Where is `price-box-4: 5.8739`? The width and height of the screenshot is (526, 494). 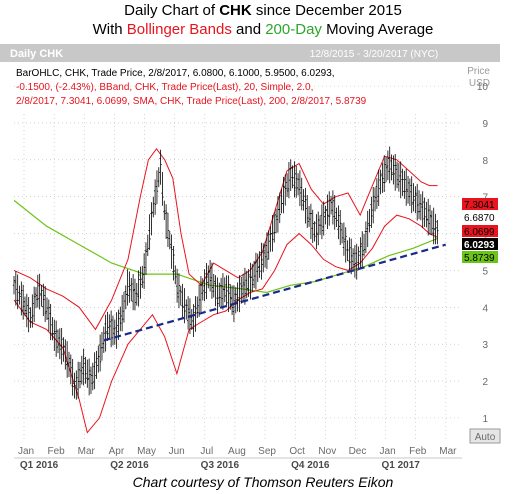
price-box-4: 5.8739 is located at coordinates (480, 257).